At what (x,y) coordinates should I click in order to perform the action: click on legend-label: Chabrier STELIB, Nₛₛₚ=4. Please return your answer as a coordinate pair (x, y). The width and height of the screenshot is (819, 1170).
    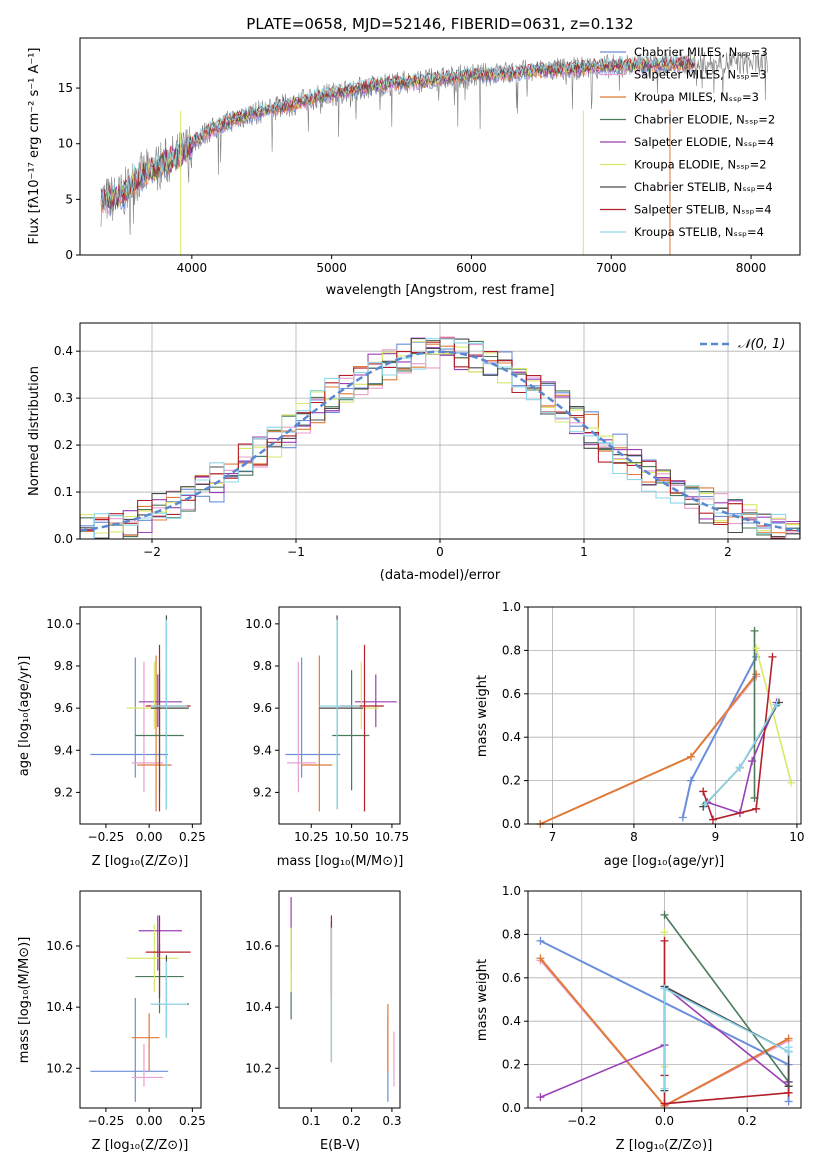
    Looking at the image, I should click on (703, 187).